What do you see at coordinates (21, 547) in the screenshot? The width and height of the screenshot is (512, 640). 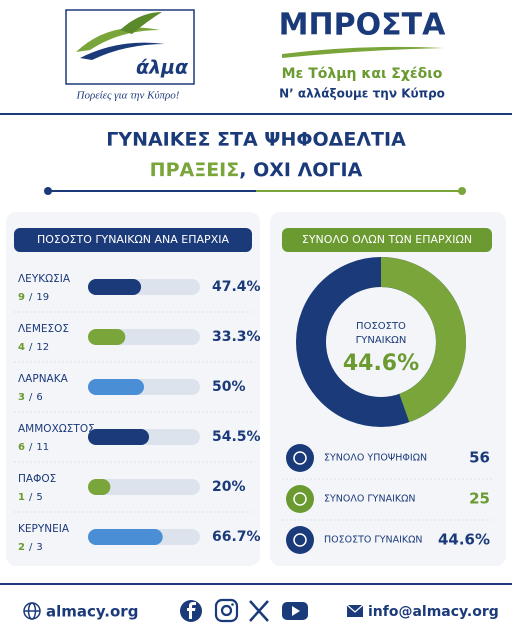 I see `women-count: 2` at bounding box center [21, 547].